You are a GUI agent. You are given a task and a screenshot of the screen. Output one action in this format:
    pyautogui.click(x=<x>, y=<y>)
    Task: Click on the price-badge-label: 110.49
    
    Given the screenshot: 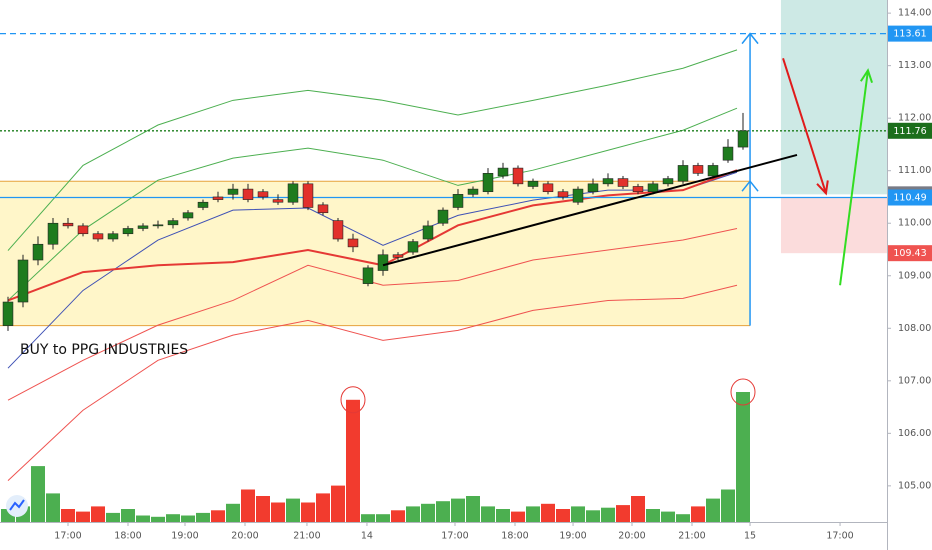 What is the action you would take?
    pyautogui.click(x=909, y=197)
    